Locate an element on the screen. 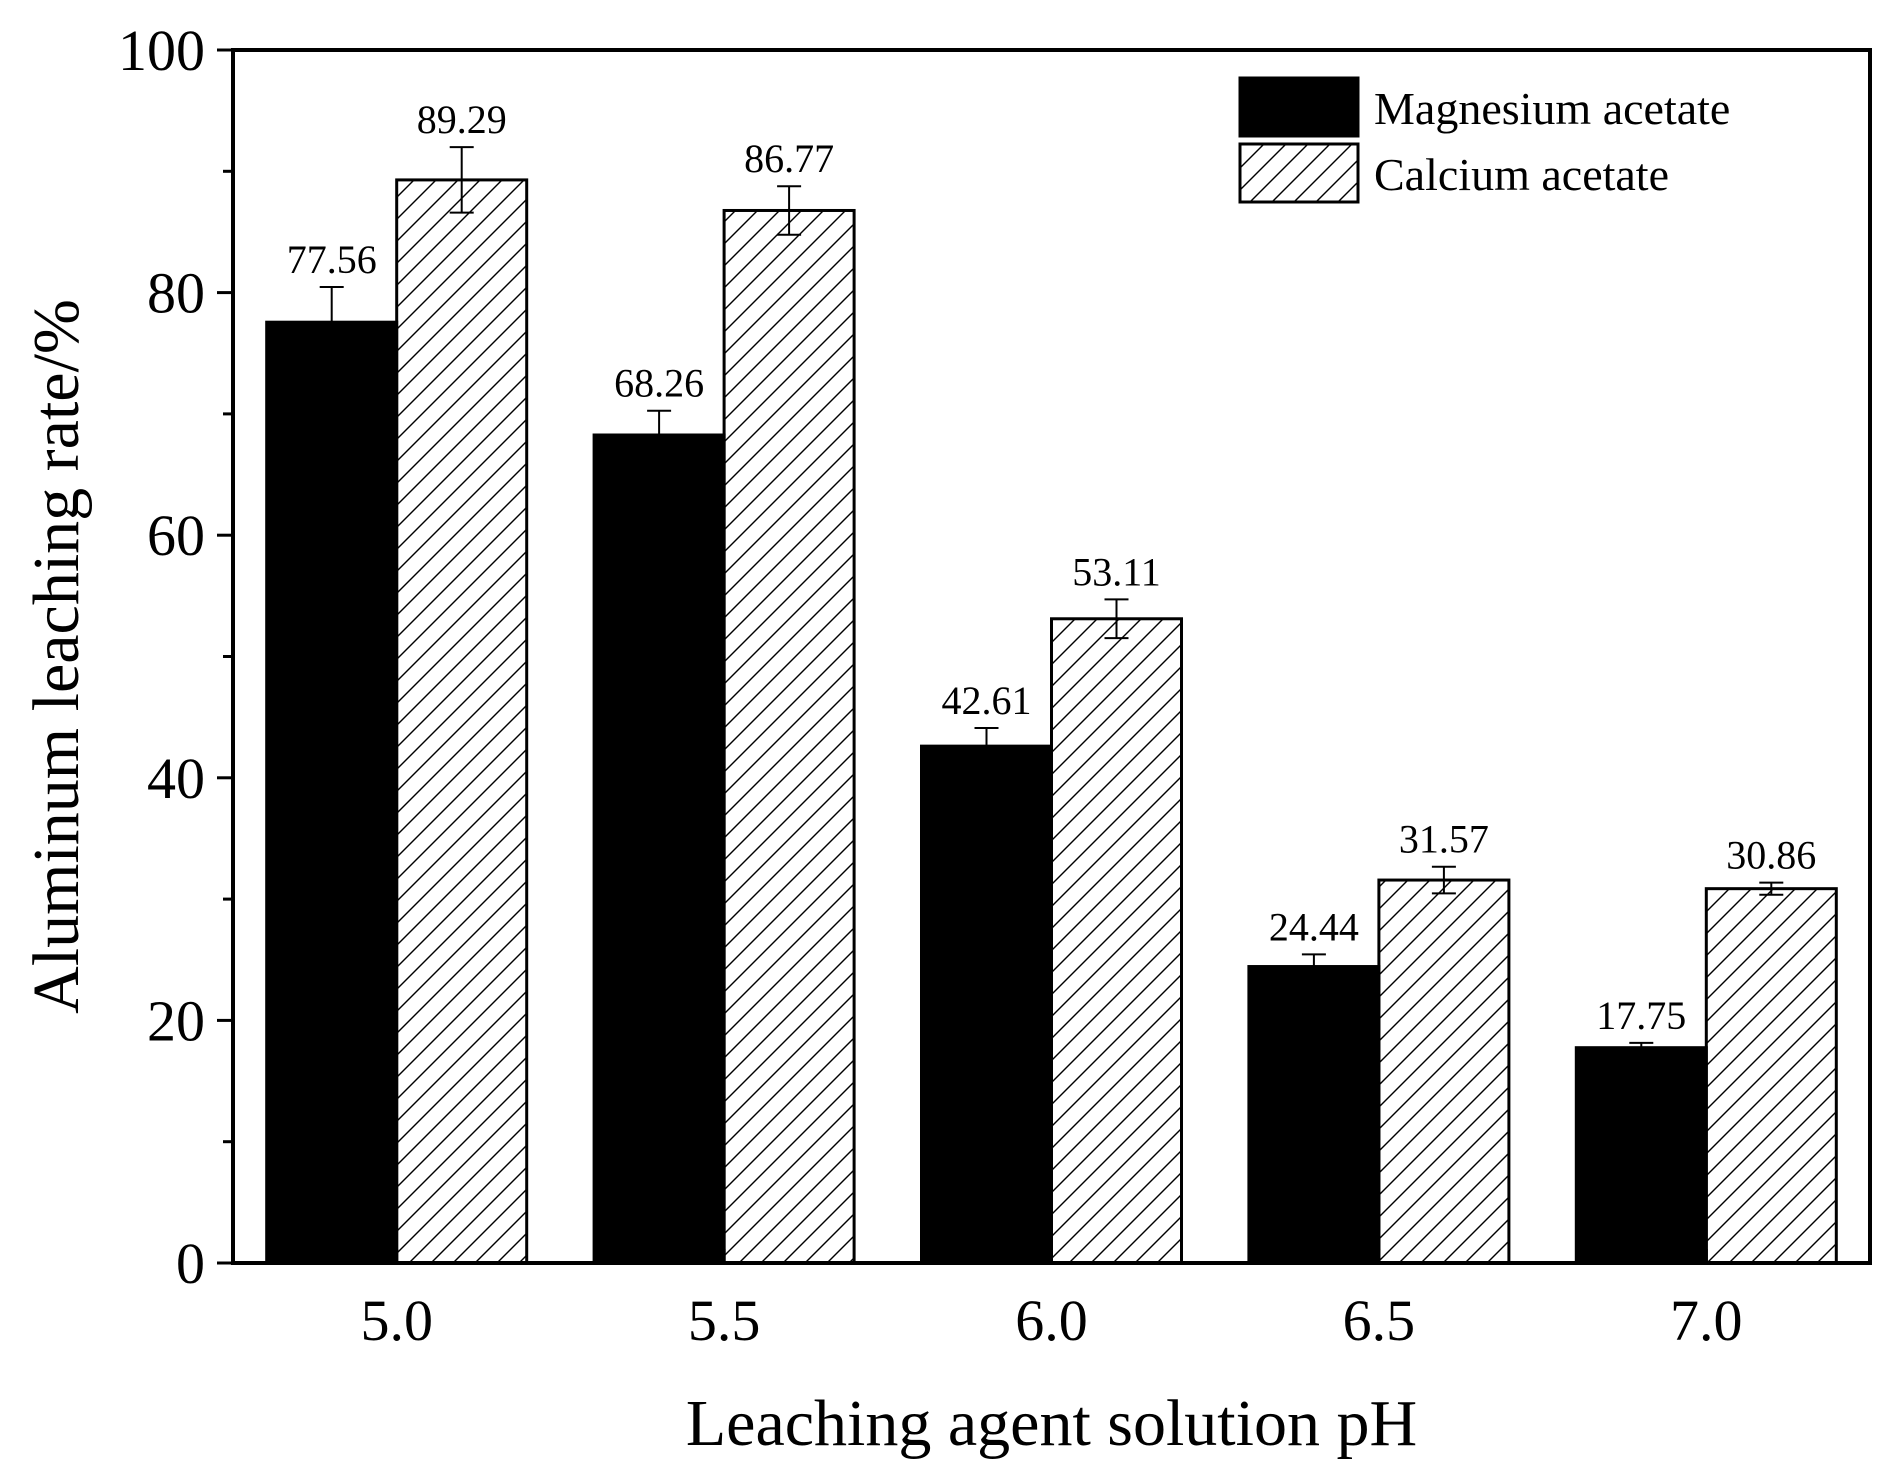 The image size is (1899, 1481). y-tick-label: 40 is located at coordinates (176, 778).